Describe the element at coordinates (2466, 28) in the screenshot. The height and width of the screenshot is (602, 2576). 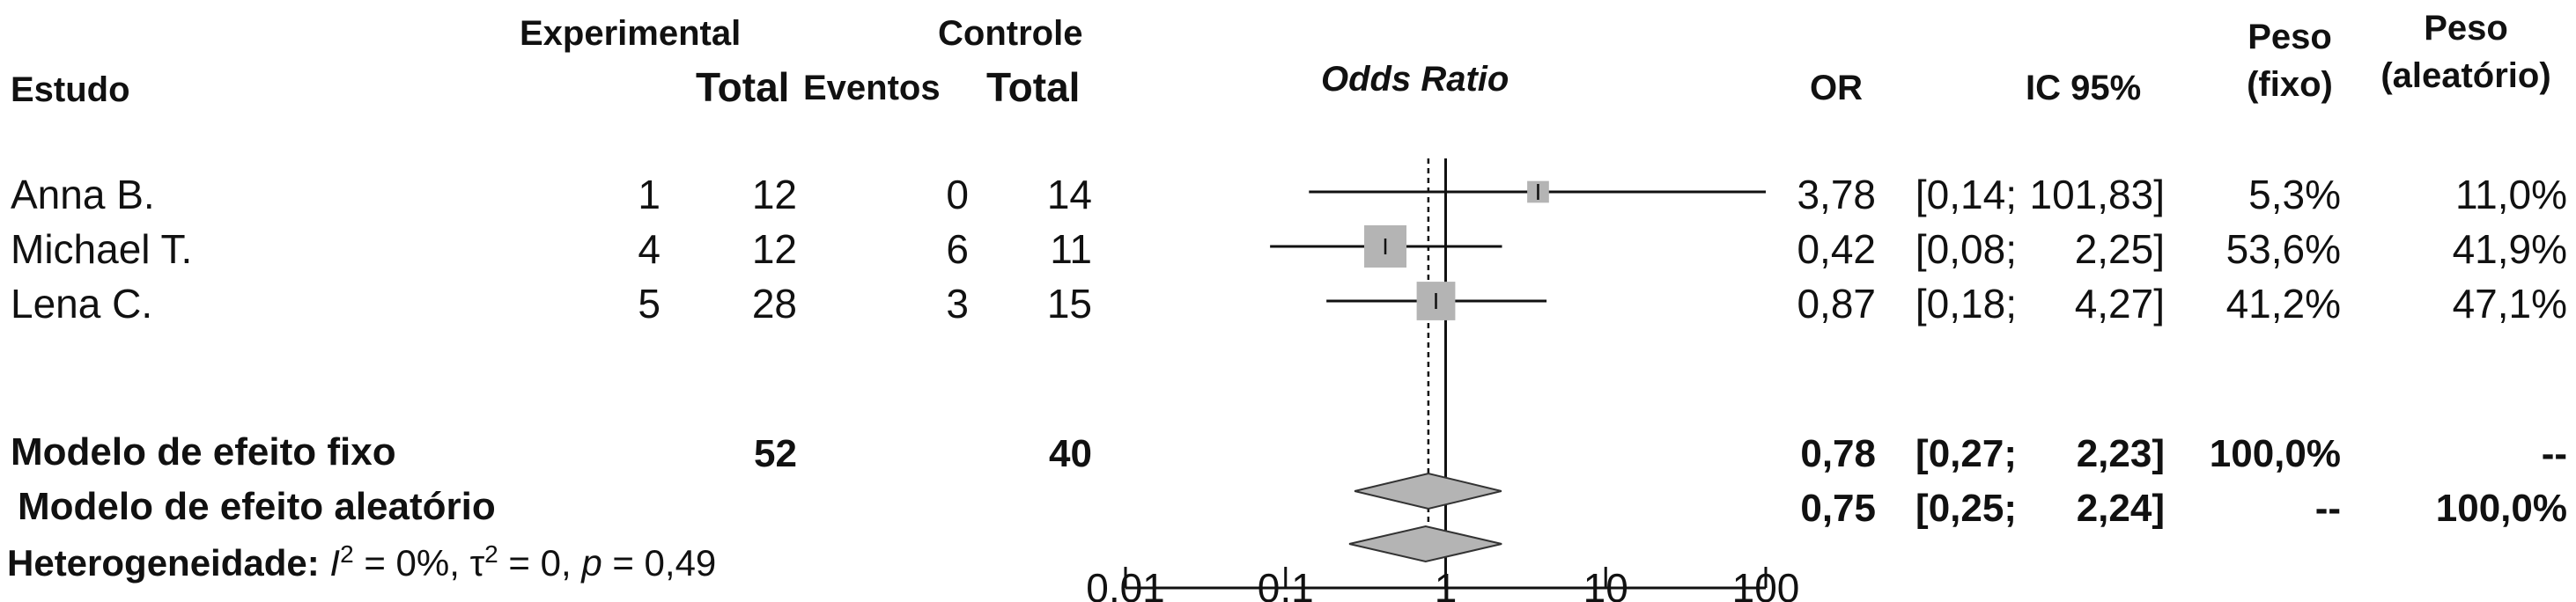
I see `header-weight-random-1: Peso` at that location.